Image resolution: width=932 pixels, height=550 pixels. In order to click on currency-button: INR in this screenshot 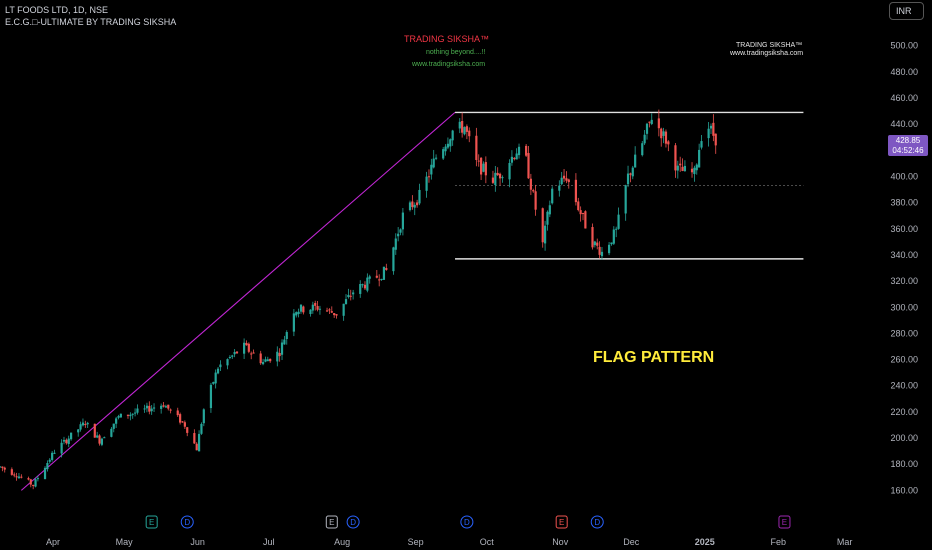, I will do `click(906, 11)`.